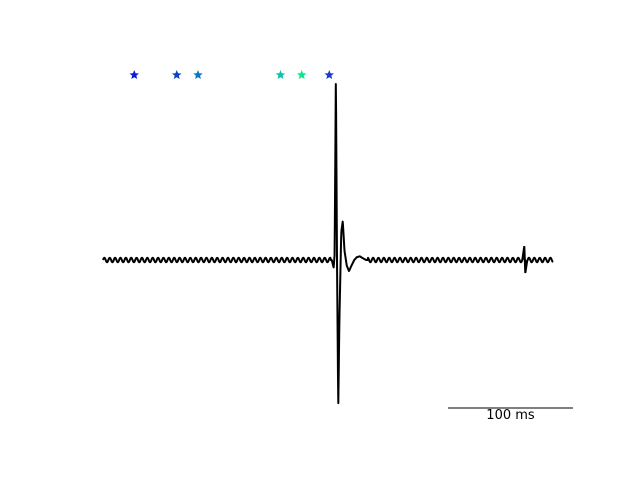 This screenshot has width=640, height=480. Describe the element at coordinates (525, 259) in the screenshot. I see `artifact-spike` at that location.